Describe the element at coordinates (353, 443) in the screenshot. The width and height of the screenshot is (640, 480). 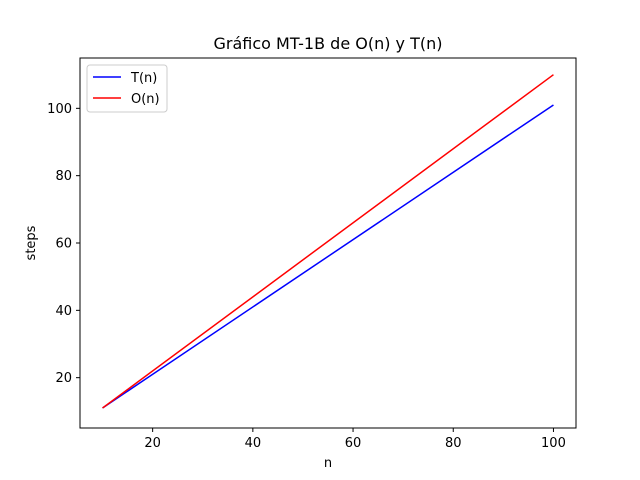
I see `x-tick-label: 60` at that location.